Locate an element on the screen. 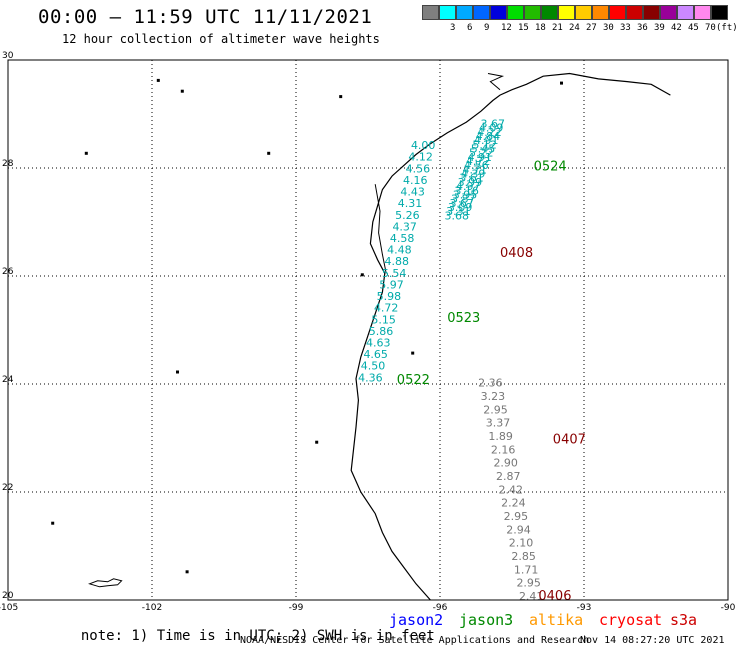  legend-label: 6 is located at coordinates (470, 28).